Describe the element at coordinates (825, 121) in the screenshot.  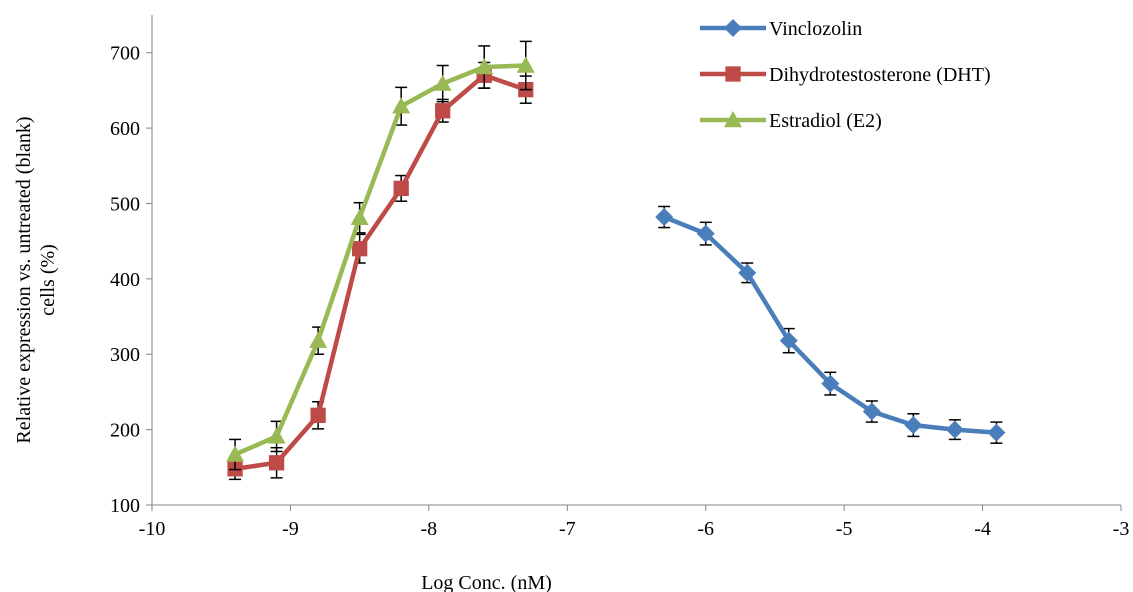
I see `legend-label: Estradiol (E2)` at that location.